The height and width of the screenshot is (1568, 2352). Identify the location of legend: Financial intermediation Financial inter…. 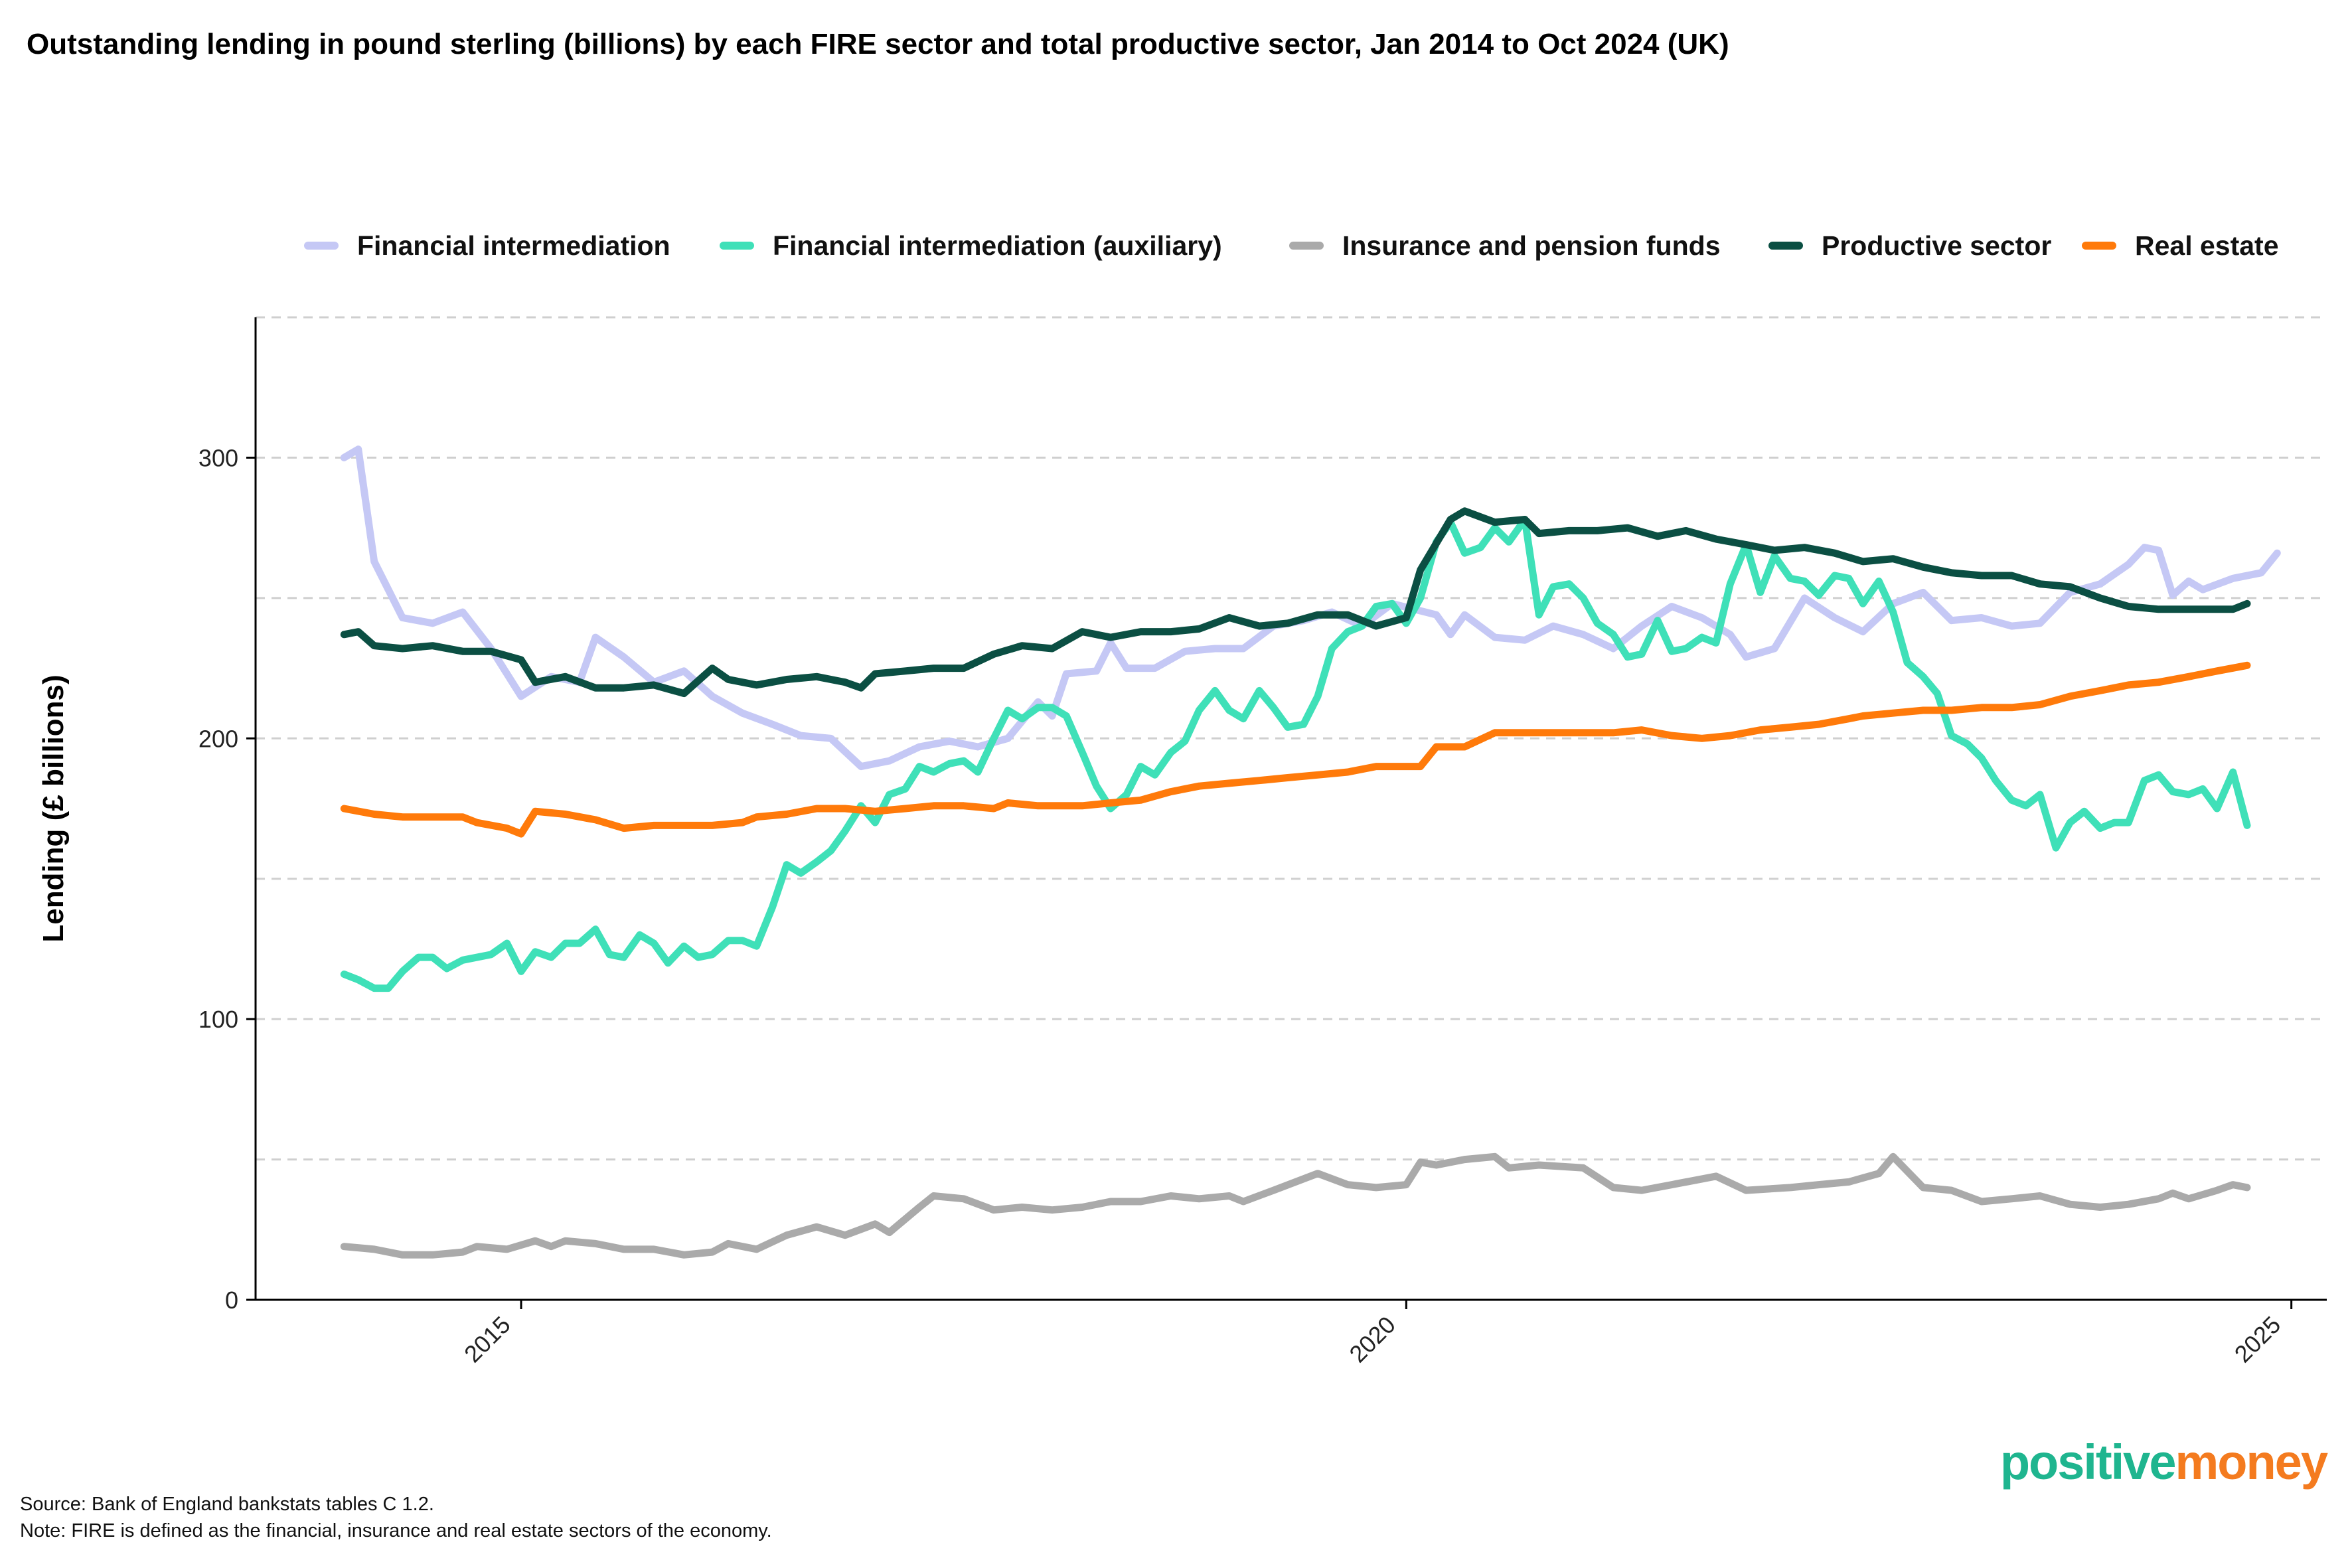
(1152, 246).